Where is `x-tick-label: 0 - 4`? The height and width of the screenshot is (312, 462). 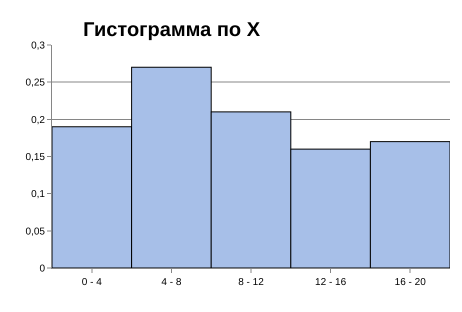 x-tick-label: 0 - 4 is located at coordinates (92, 282).